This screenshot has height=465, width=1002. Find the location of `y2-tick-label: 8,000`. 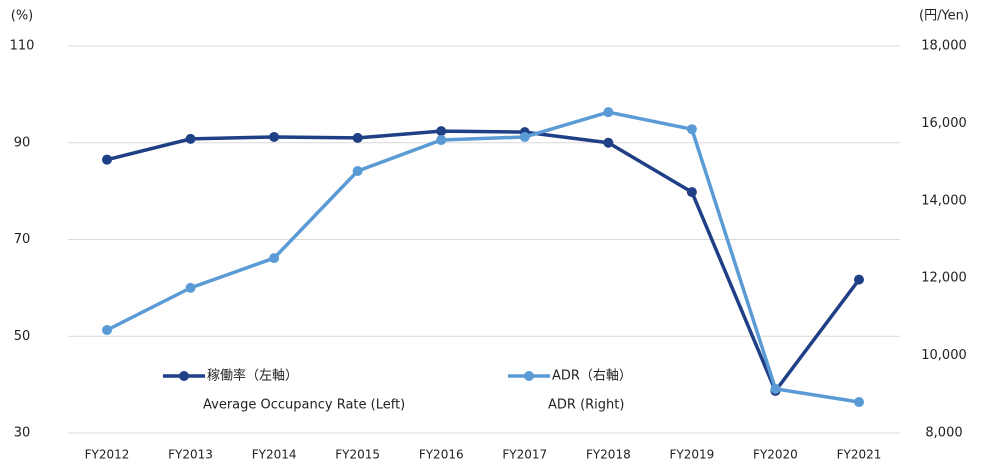

y2-tick-label: 8,000 is located at coordinates (943, 433).